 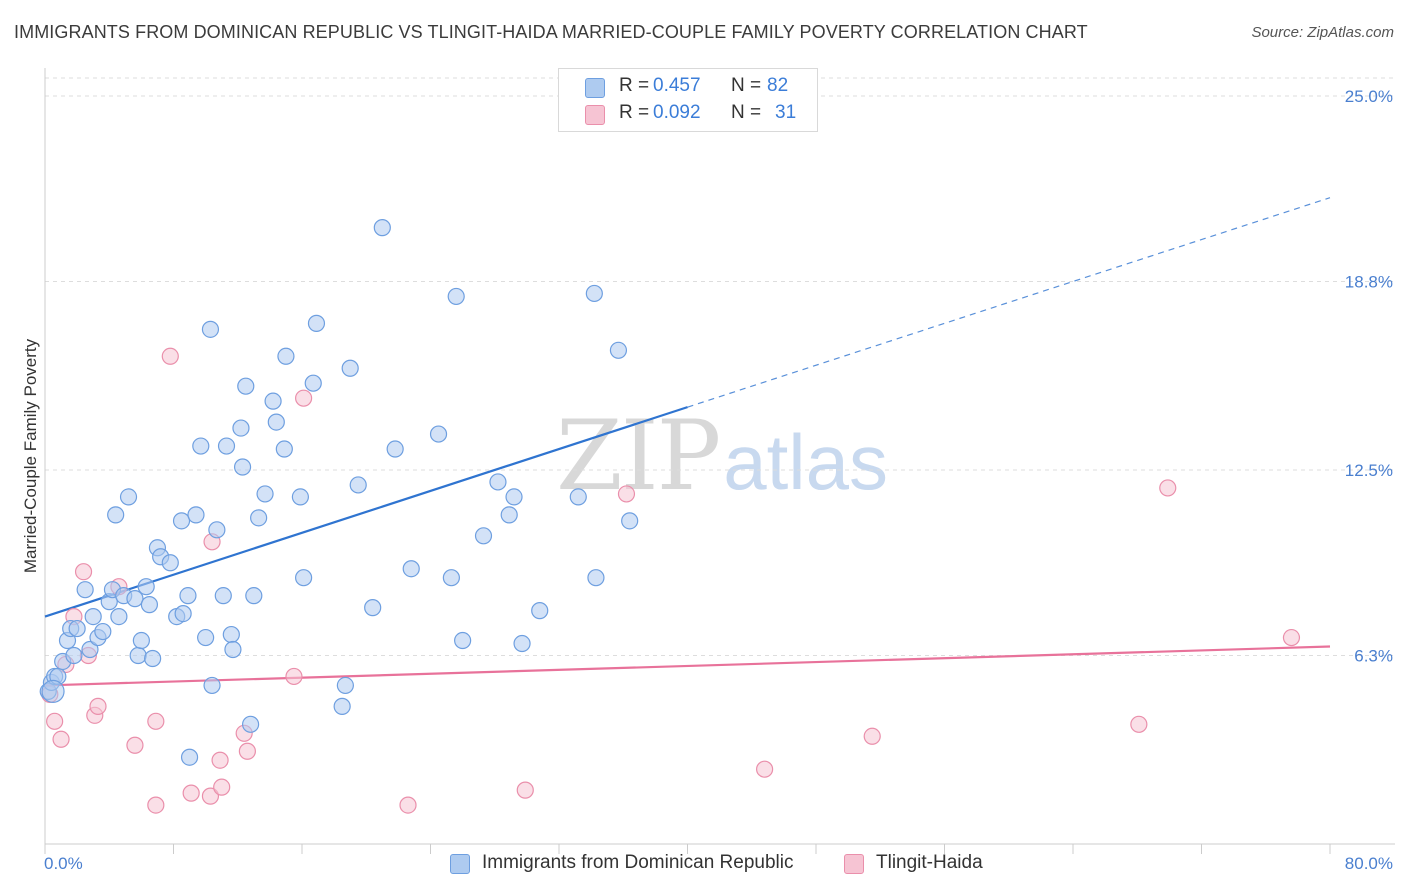 I want to click on watermark-atlas: atlas, so click(x=805, y=462).